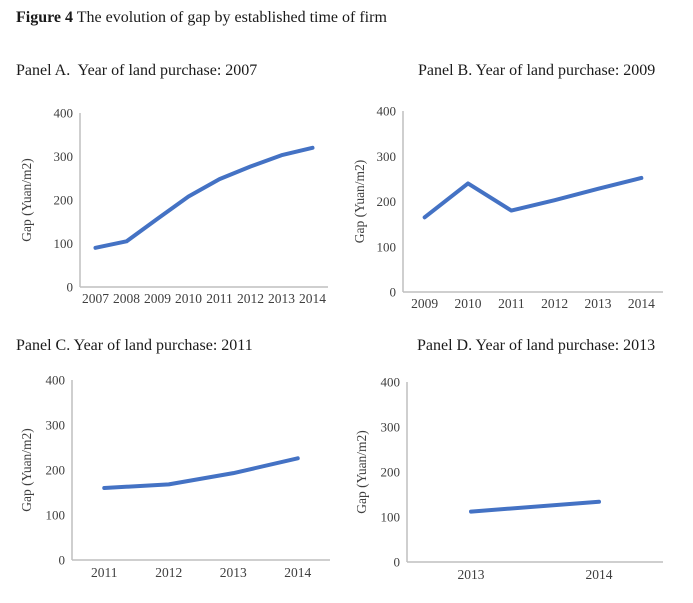 This screenshot has height=603, width=693. What do you see at coordinates (134, 345) in the screenshot?
I see `panel-c-title: Panel C. Year of land purchase: 2011` at bounding box center [134, 345].